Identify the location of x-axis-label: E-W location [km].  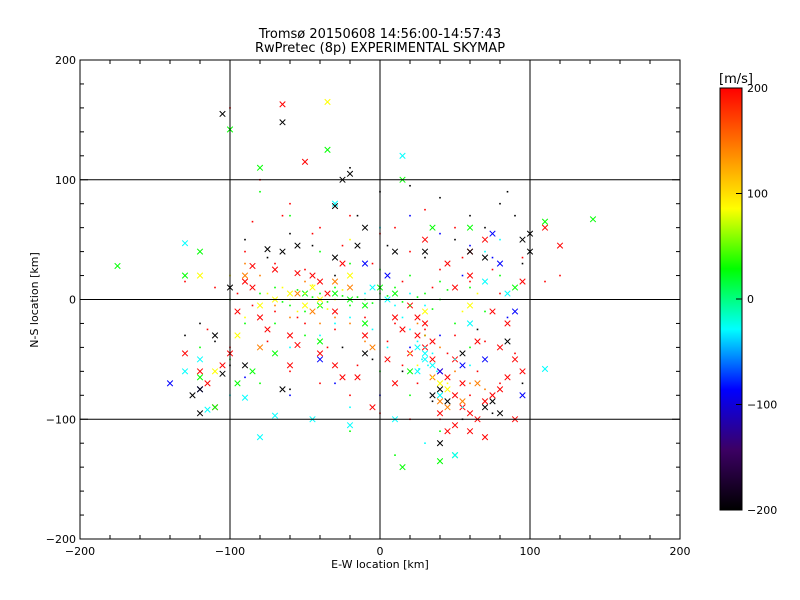
(380, 564).